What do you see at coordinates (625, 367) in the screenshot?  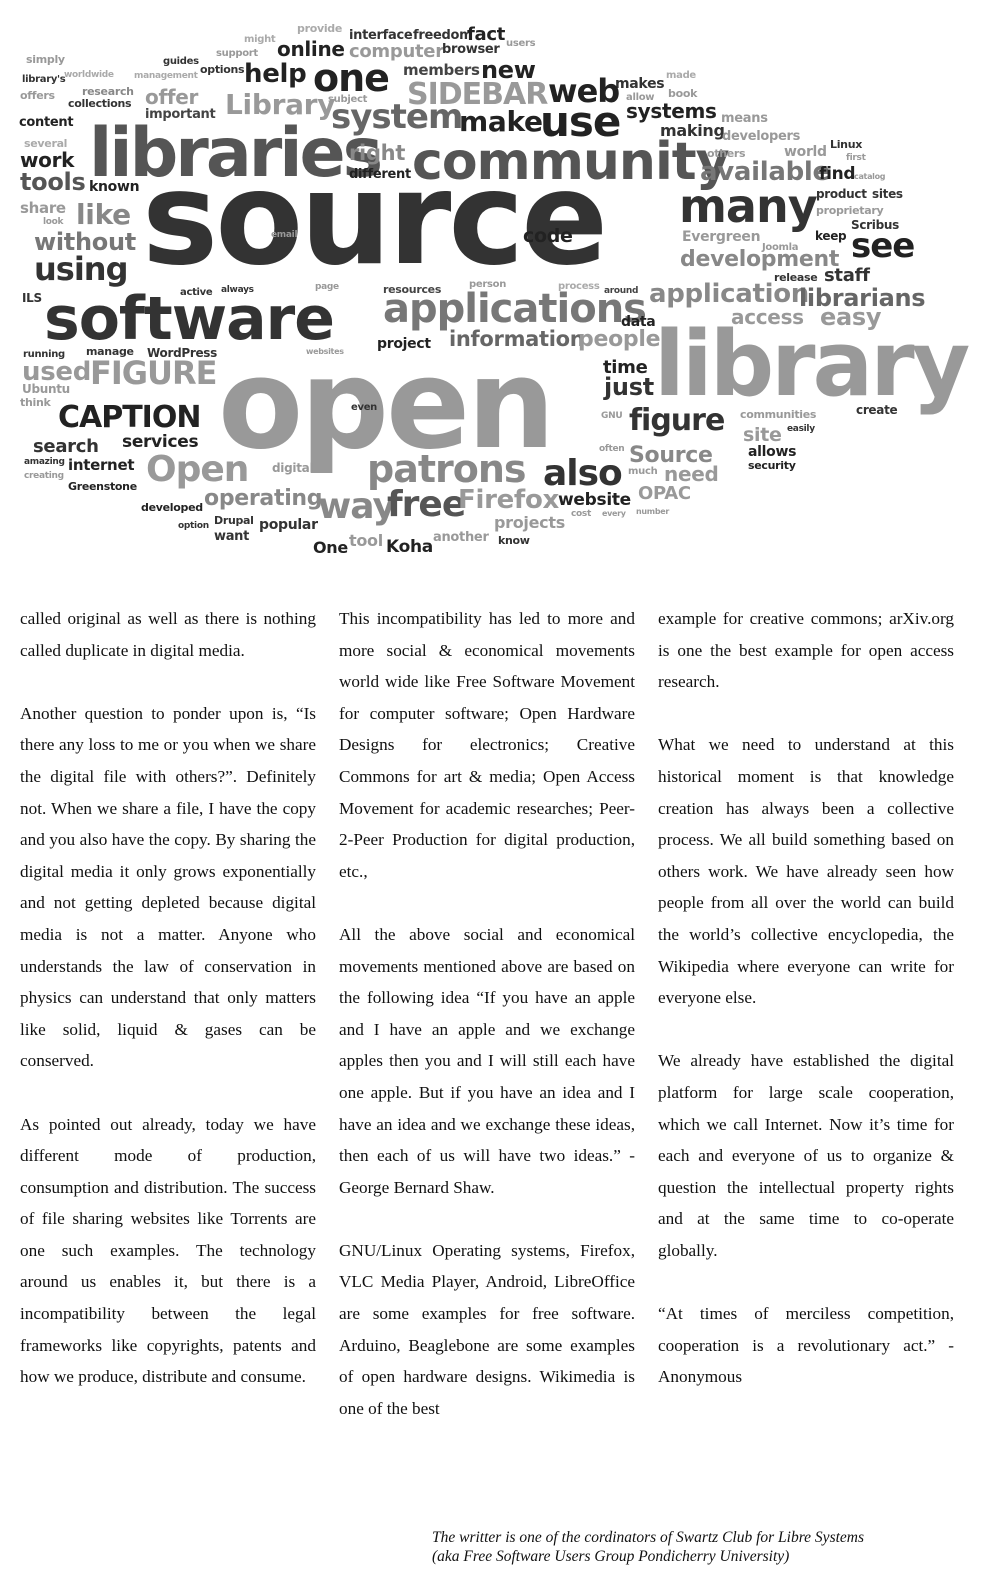 I see `word-cloud-word: time` at bounding box center [625, 367].